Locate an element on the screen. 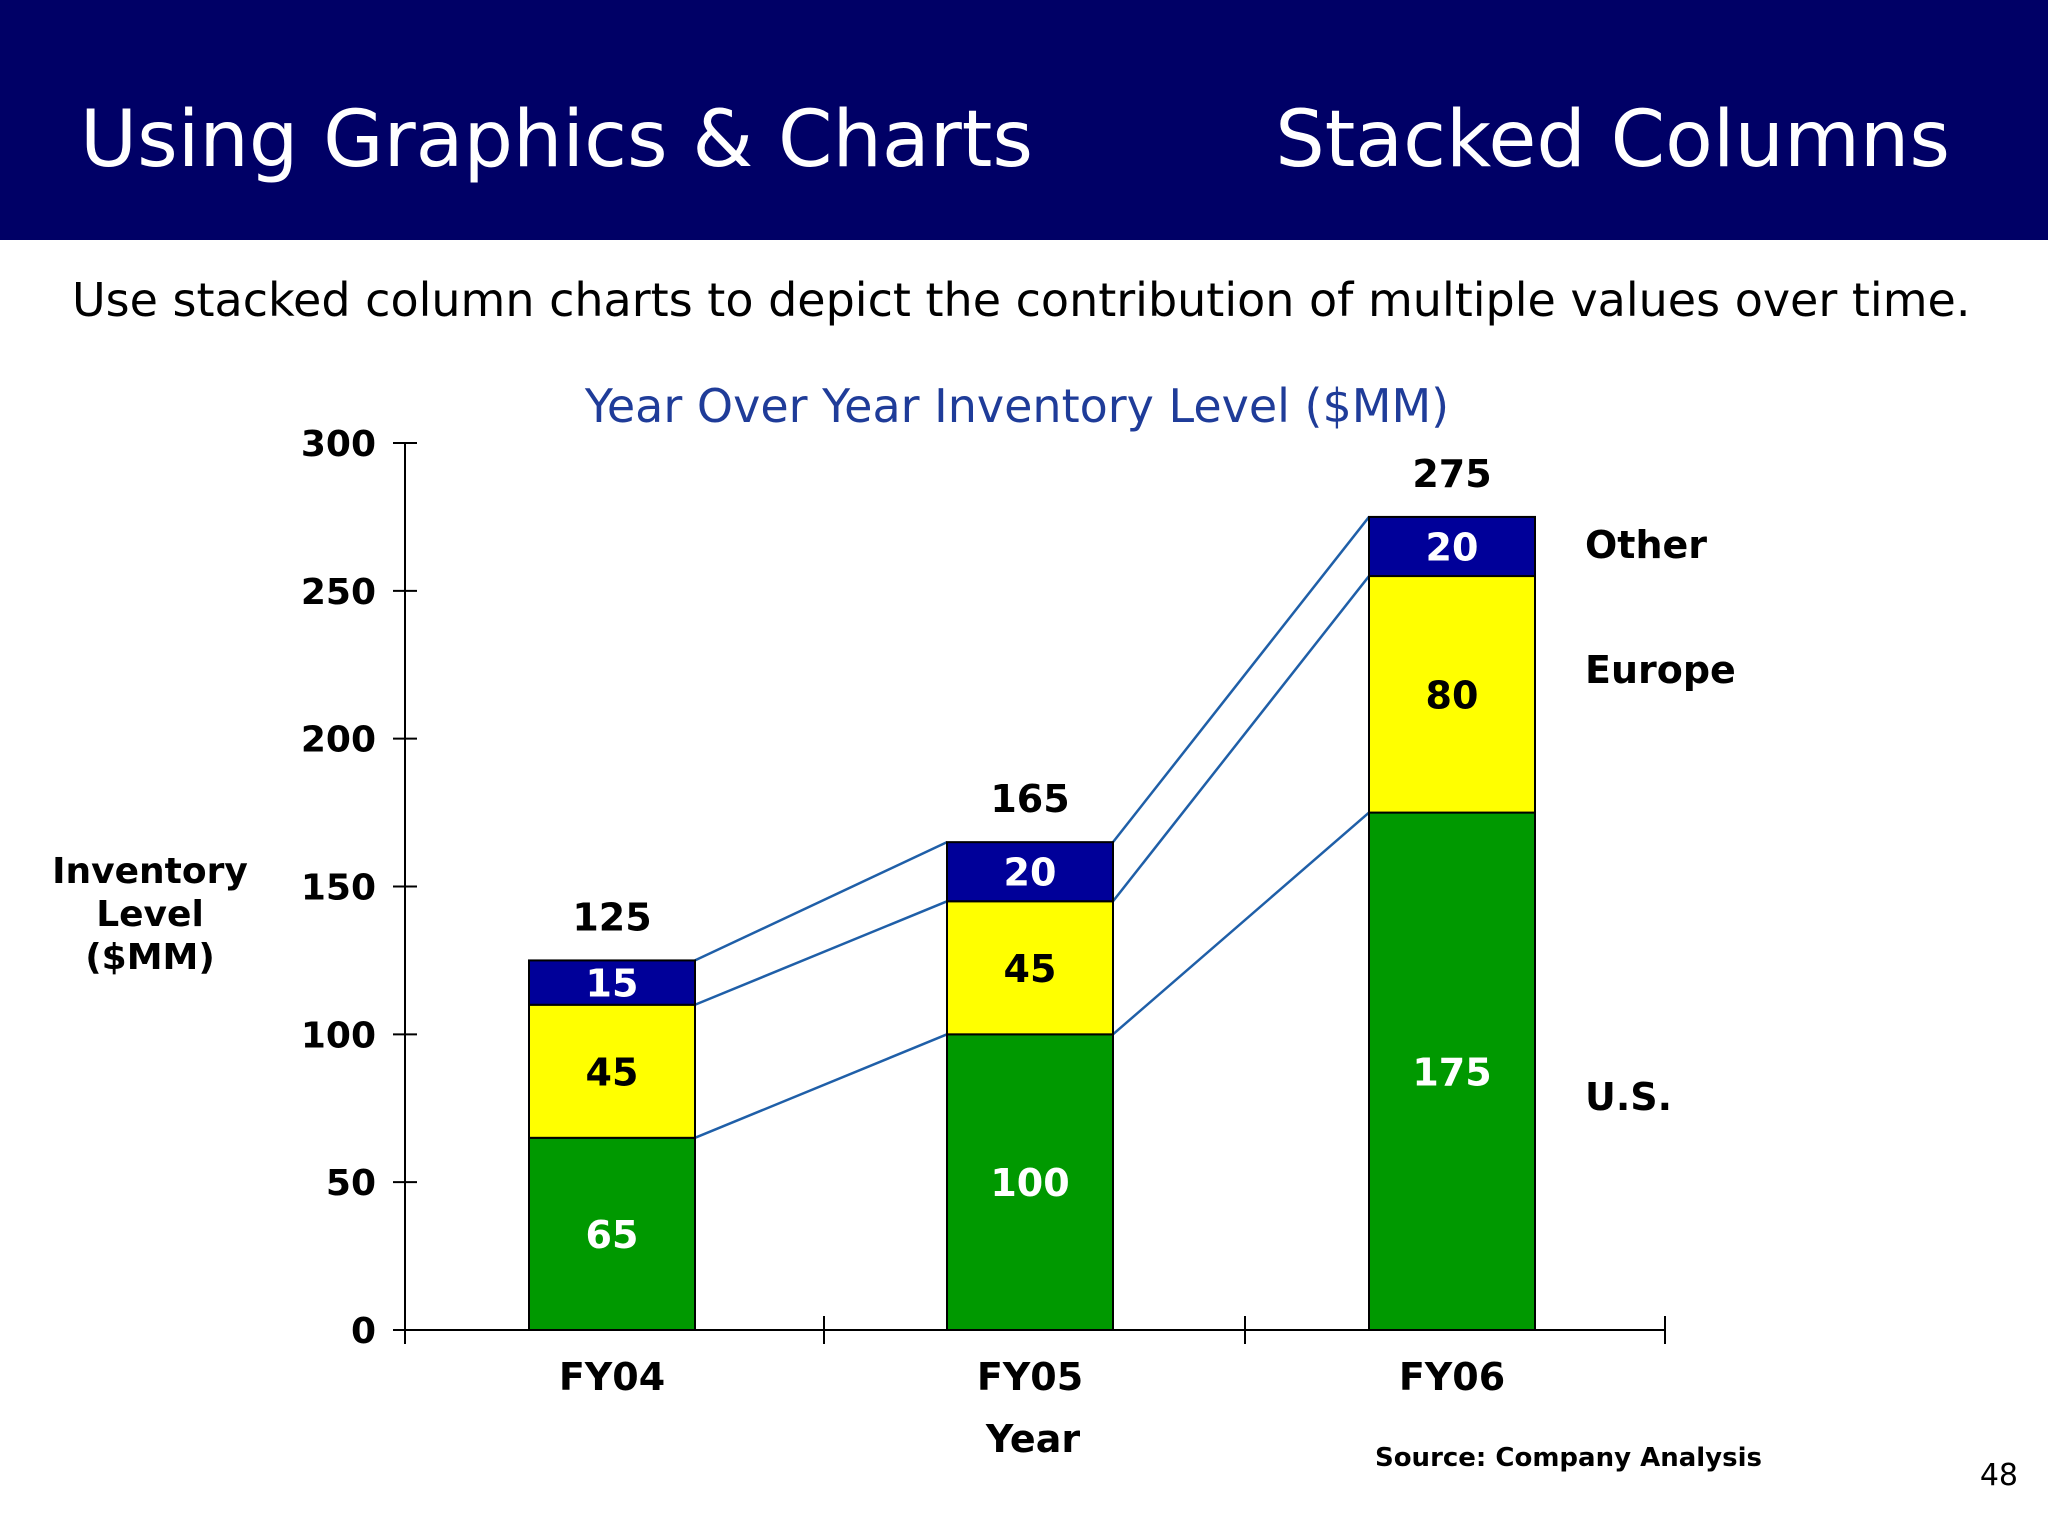 The width and height of the screenshot is (2048, 1536). y-tick-label: 300 is located at coordinates (338, 444).